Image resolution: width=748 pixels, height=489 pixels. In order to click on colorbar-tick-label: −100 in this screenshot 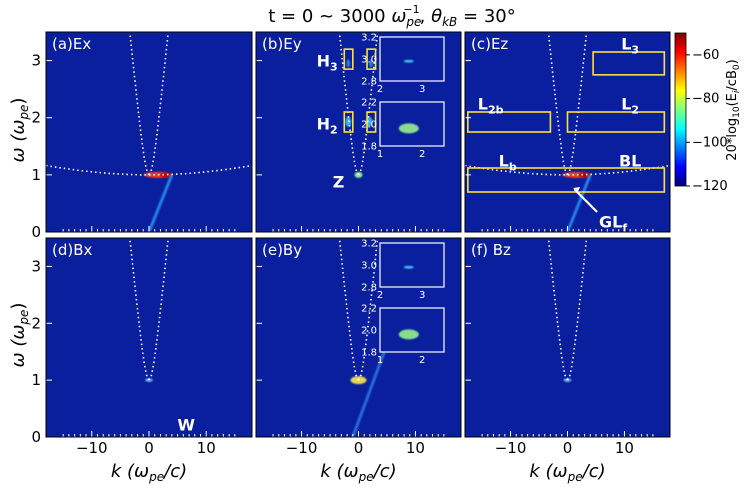, I will do `click(710, 142)`.